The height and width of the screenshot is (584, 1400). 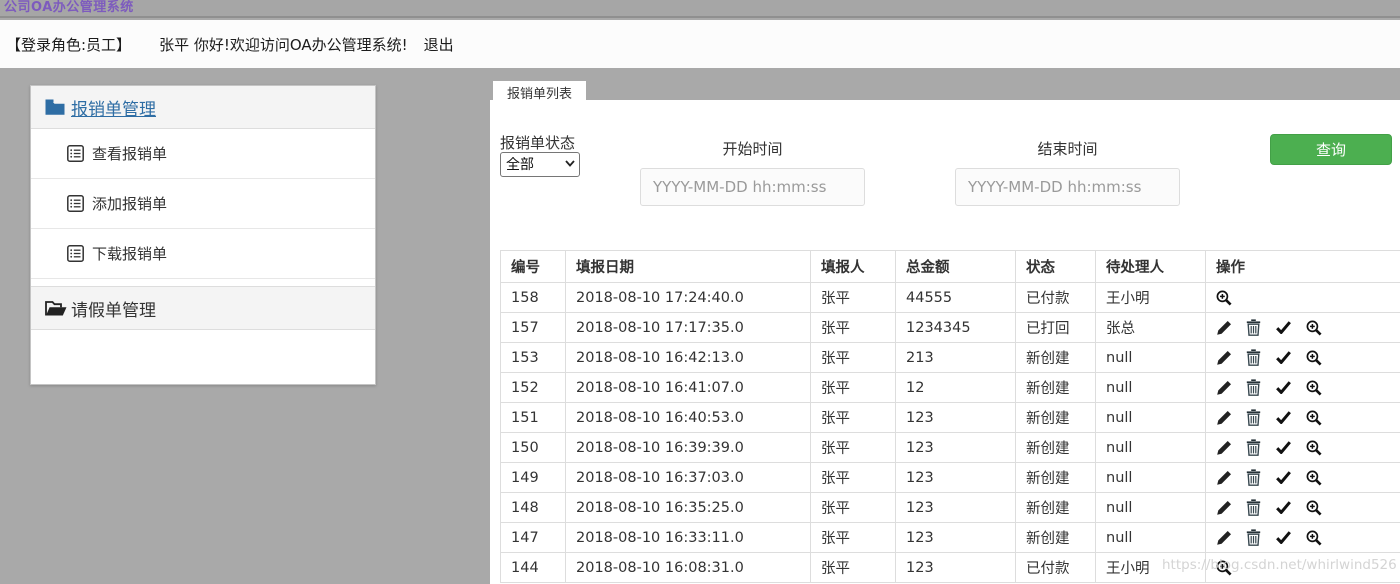 I want to click on sidebar-item-view-expense: 查看报销单, so click(x=203, y=154).